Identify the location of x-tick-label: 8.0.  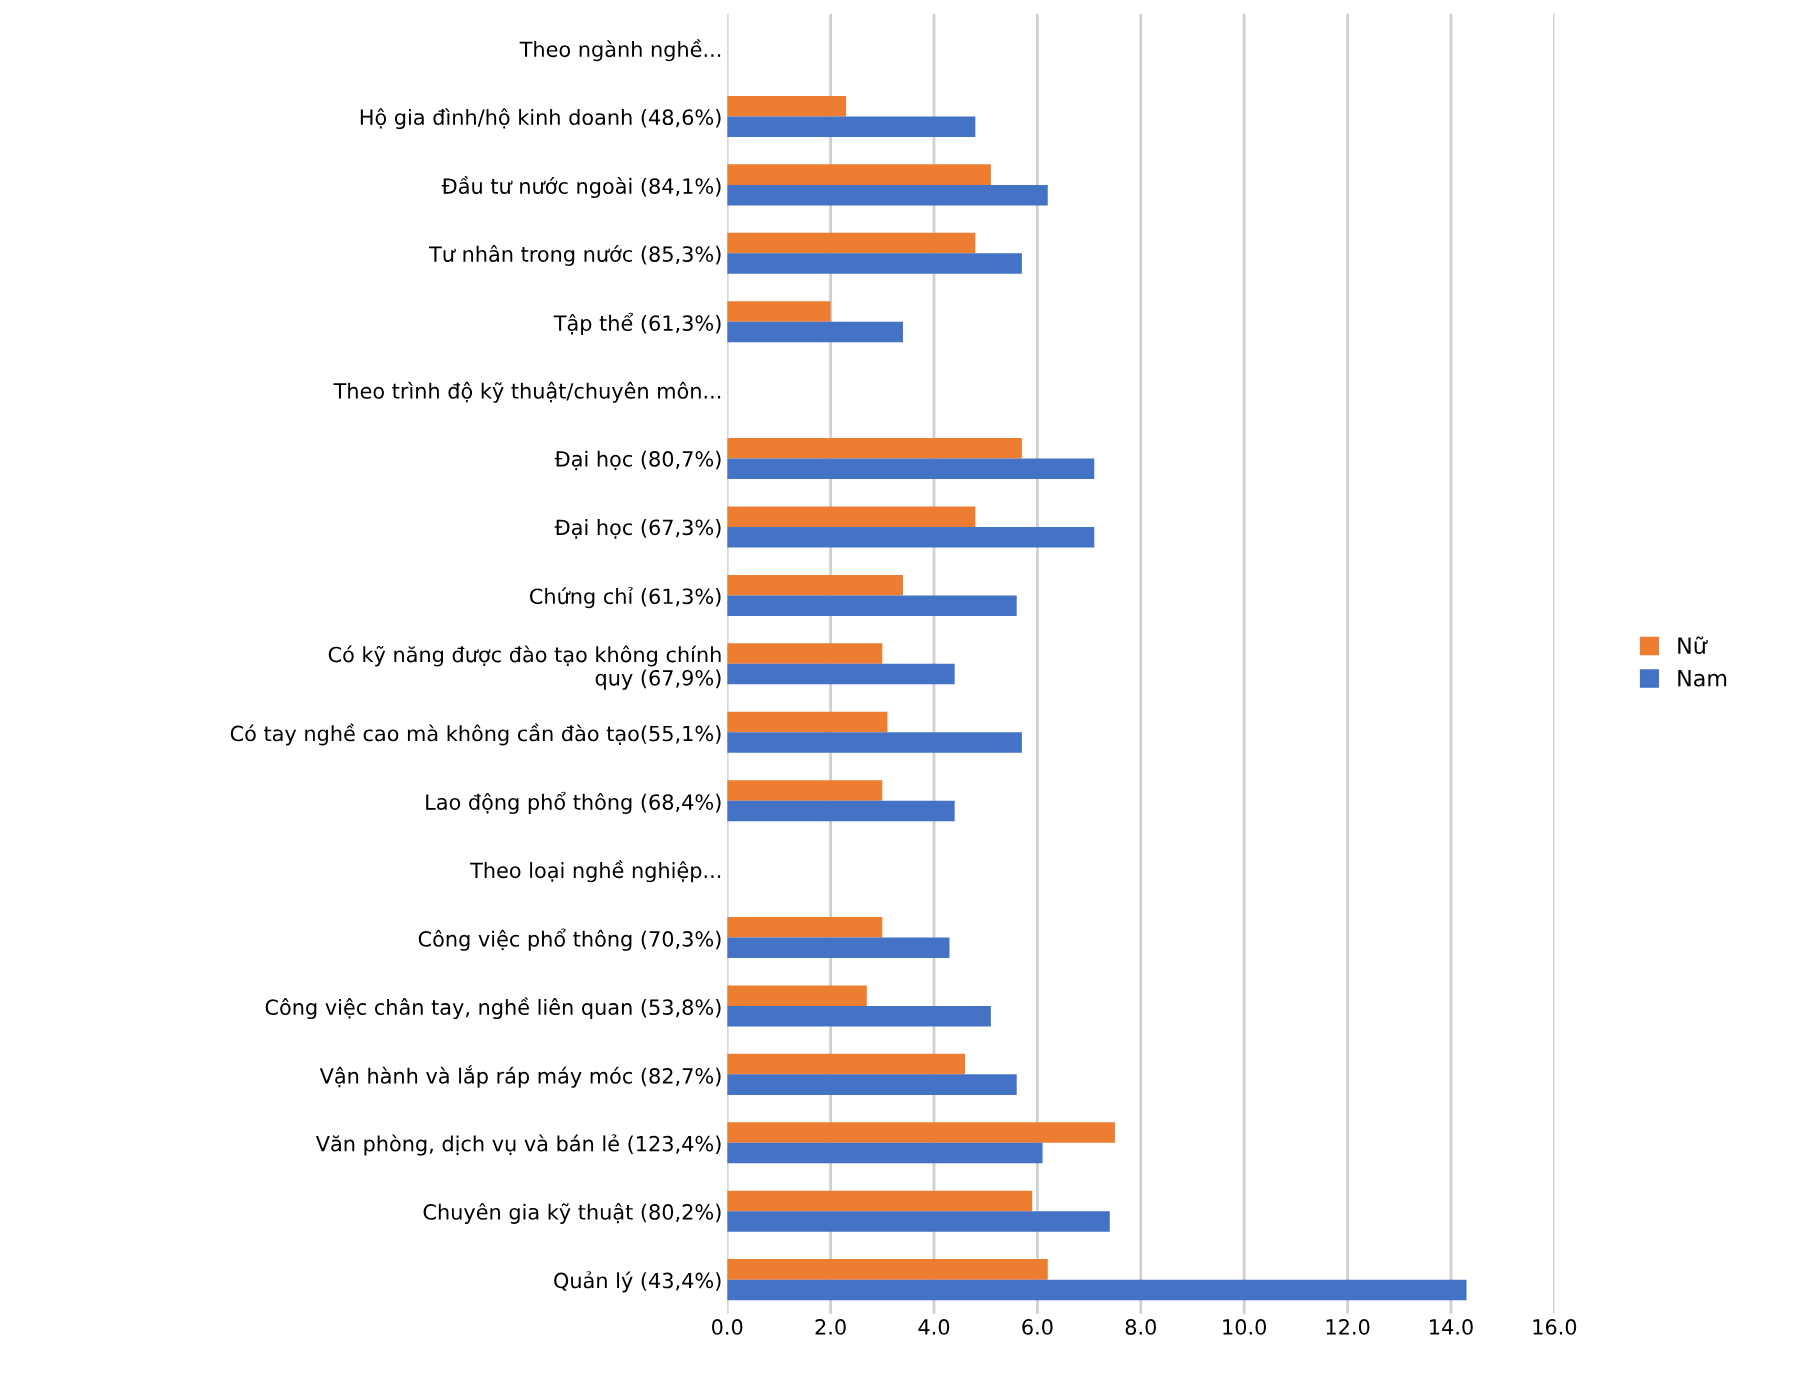
(1140, 1327).